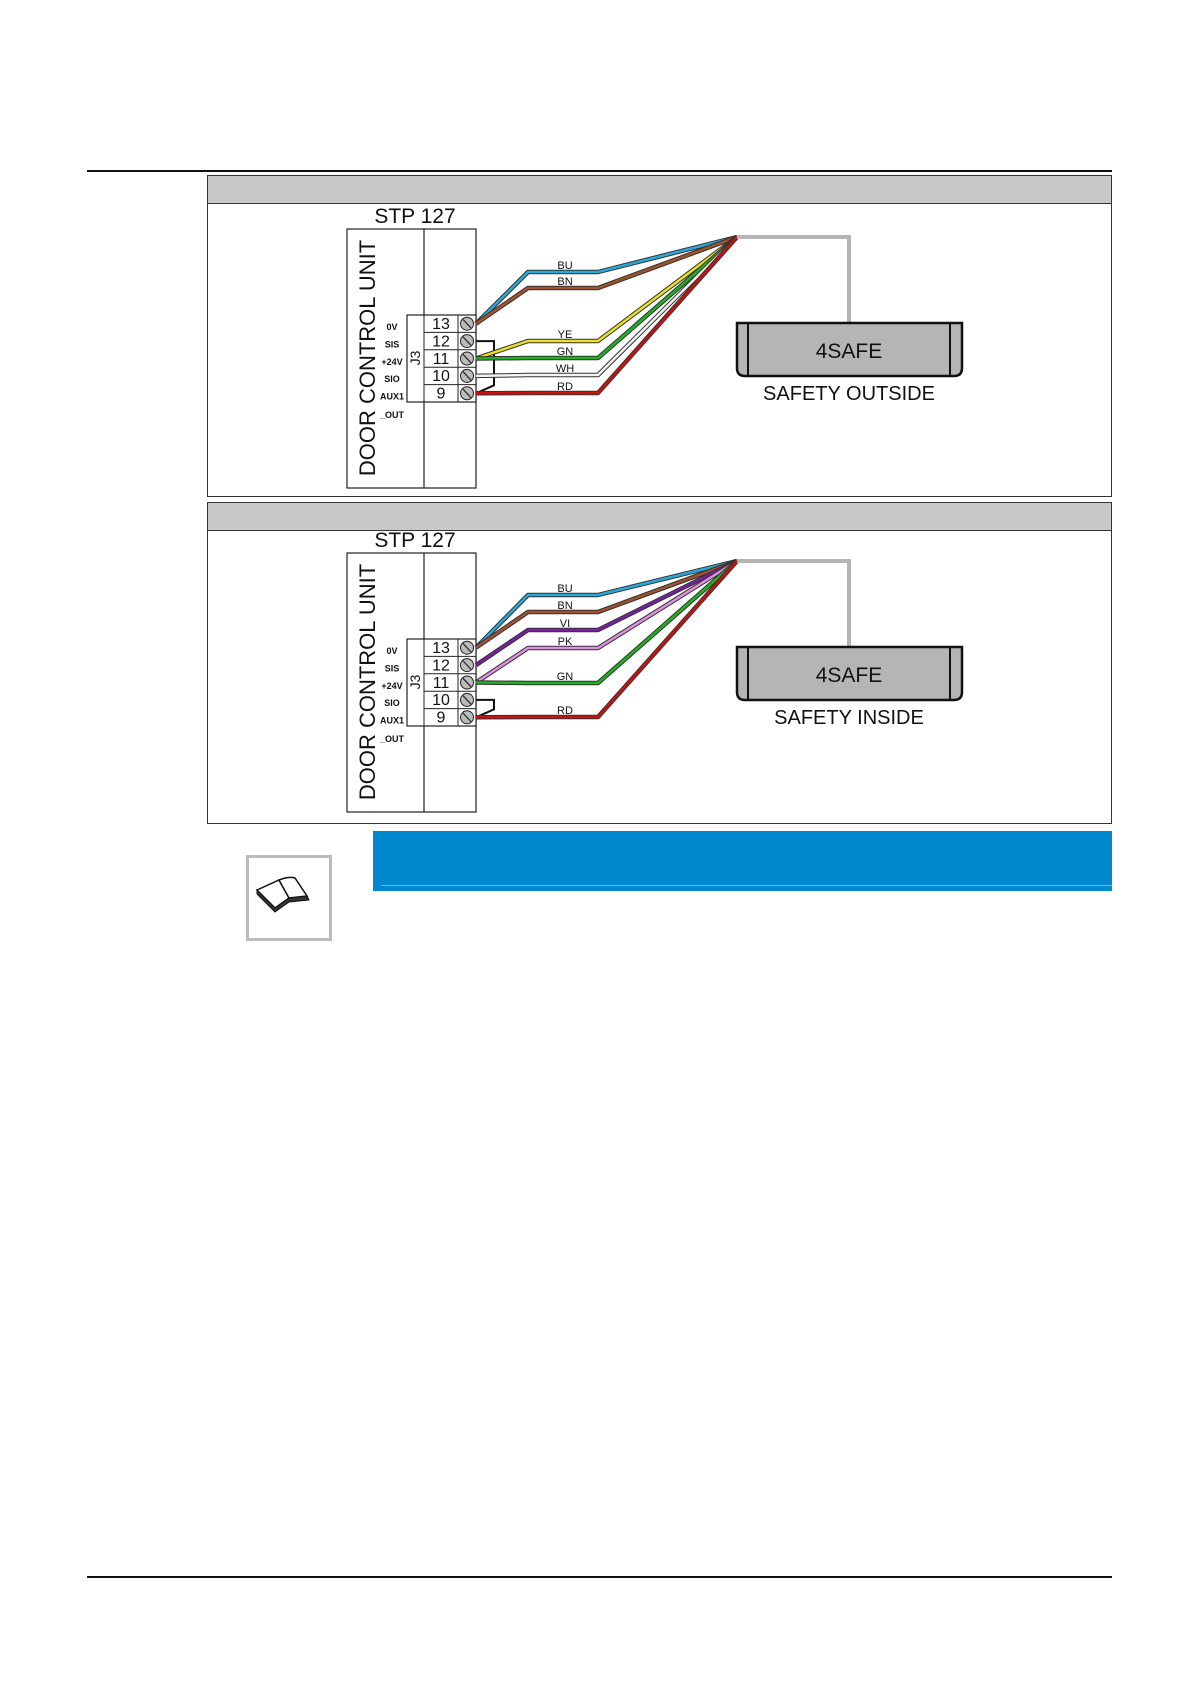  What do you see at coordinates (849, 718) in the screenshot?
I see `device-caption: SAFETY INSIDE` at bounding box center [849, 718].